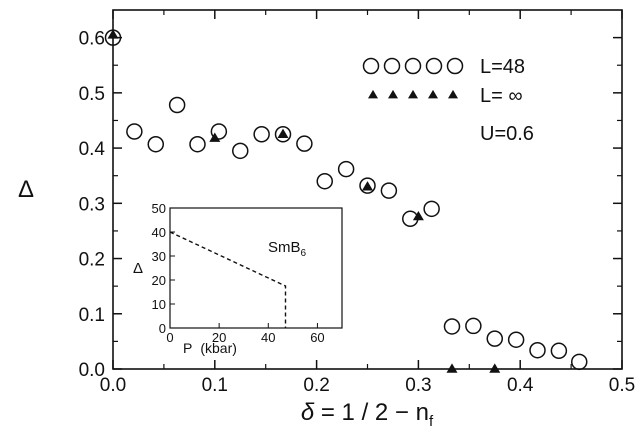 Image resolution: width=636 pixels, height=430 pixels. I want to click on inset-x-tick-label: 0, so click(169, 337).